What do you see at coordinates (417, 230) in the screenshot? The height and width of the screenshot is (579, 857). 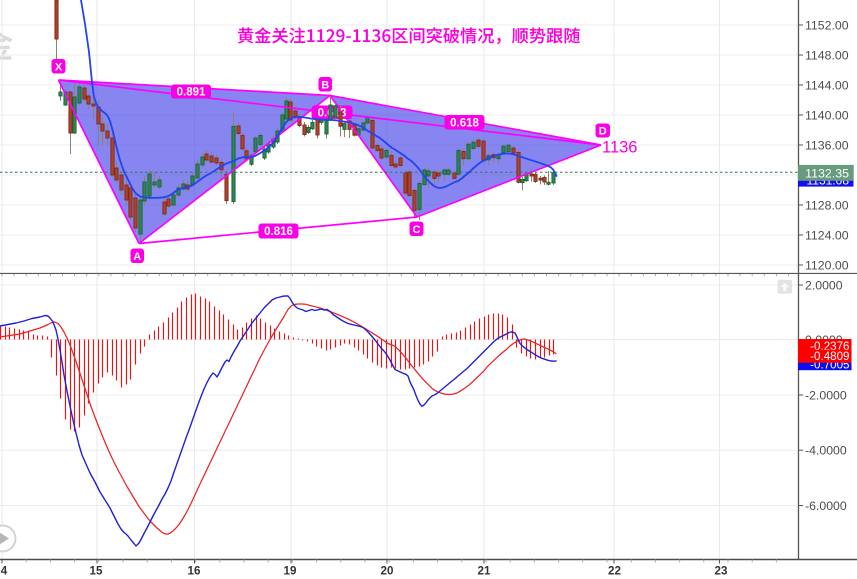 I see `svg-text: C` at bounding box center [417, 230].